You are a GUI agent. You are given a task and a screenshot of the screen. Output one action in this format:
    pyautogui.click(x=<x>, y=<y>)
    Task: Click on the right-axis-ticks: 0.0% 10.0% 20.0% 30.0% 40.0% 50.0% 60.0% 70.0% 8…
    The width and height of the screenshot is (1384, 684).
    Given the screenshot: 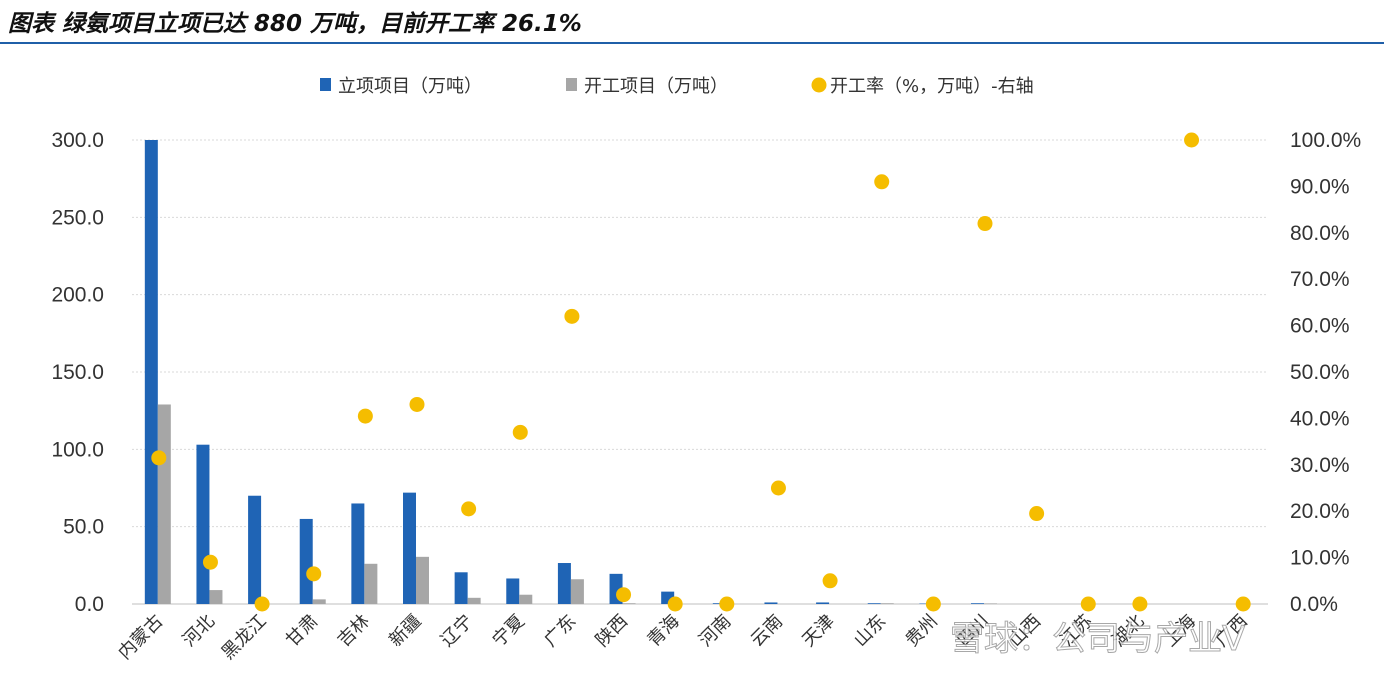 What is the action you would take?
    pyautogui.click(x=1325, y=372)
    